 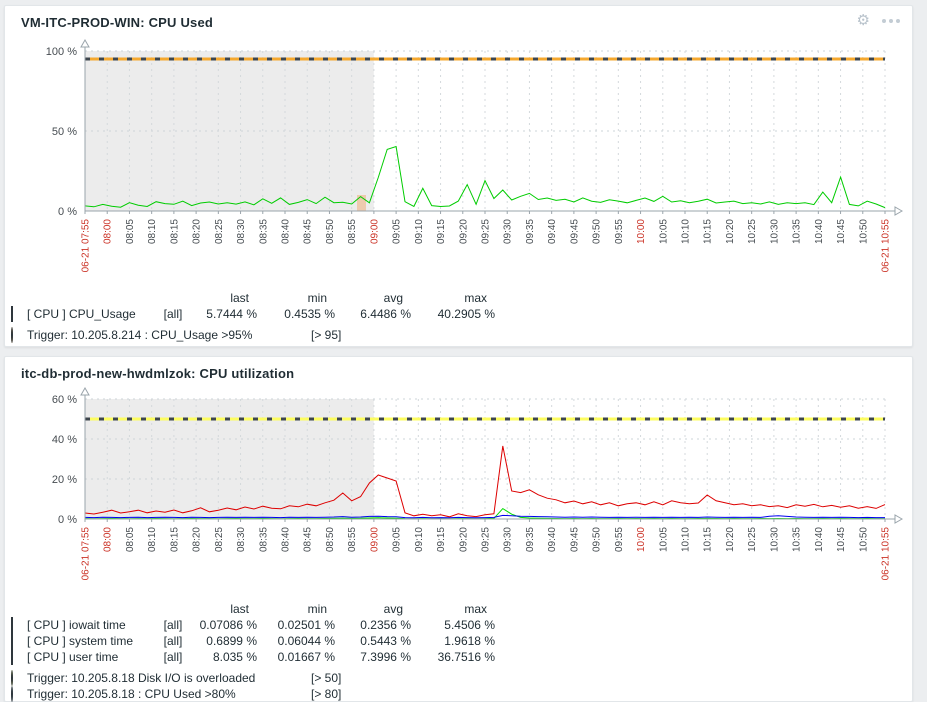 What do you see at coordinates (330, 539) in the screenshot?
I see `x-tick-label: 08:50` at bounding box center [330, 539].